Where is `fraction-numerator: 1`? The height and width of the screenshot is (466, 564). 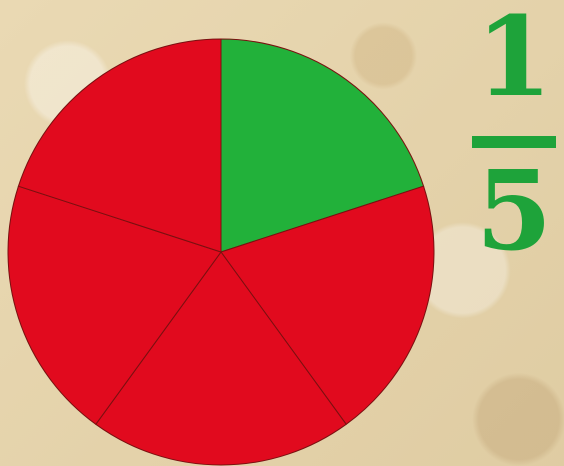 fraction-numerator: 1 is located at coordinates (514, 60).